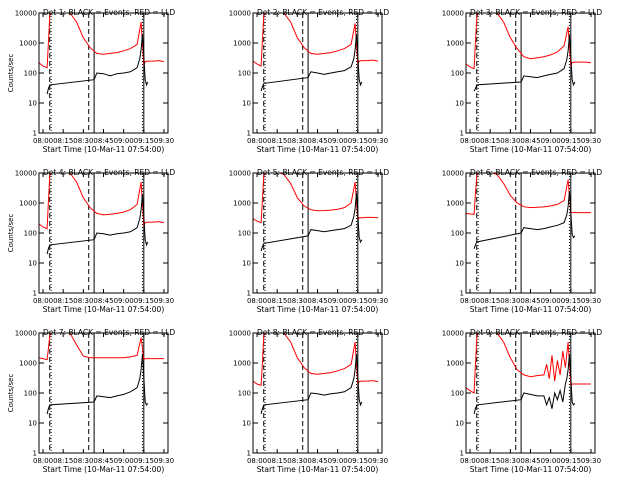  Describe the element at coordinates (109, 332) in the screenshot. I see `panel-title: Det 7: BLACK = Events, RED = LLD` at that location.